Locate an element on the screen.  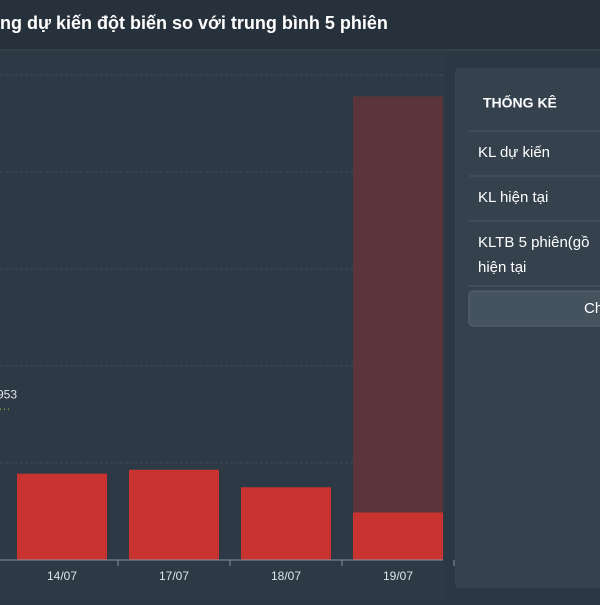
panel-title: THỐNG KÊ is located at coordinates (520, 102).